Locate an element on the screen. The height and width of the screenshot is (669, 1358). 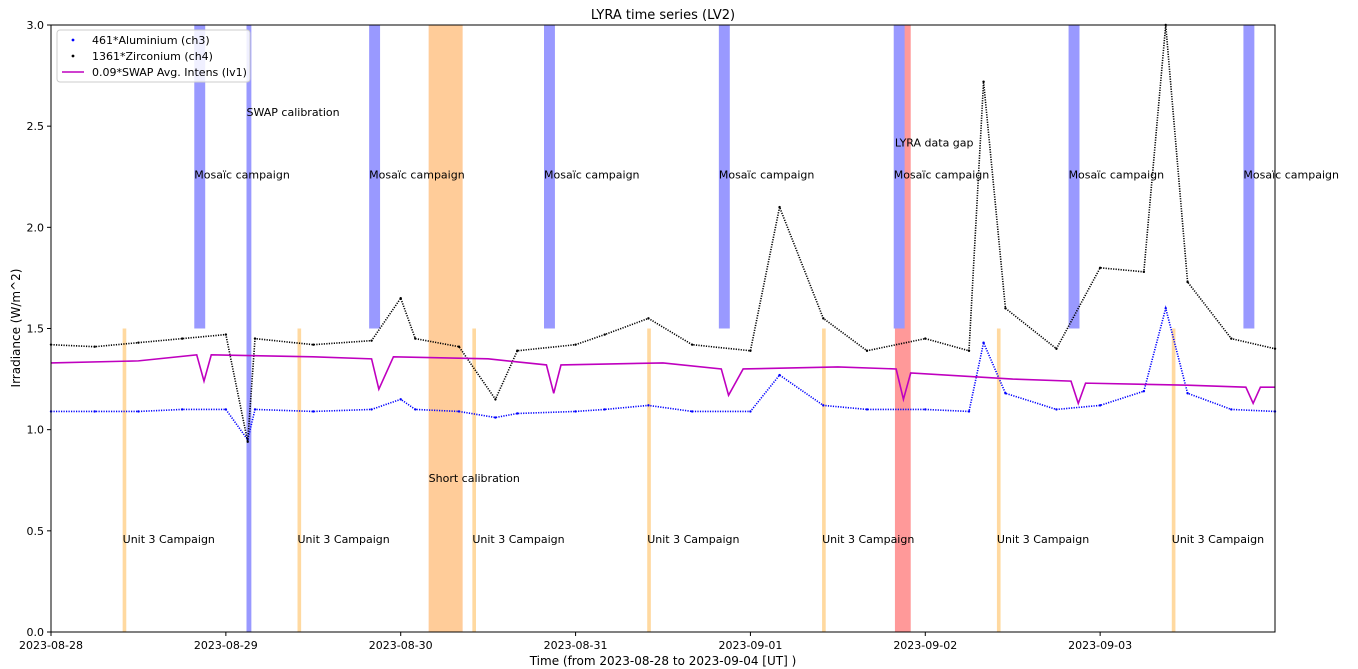
annotation-label: LYRA data gap is located at coordinates (934, 142).